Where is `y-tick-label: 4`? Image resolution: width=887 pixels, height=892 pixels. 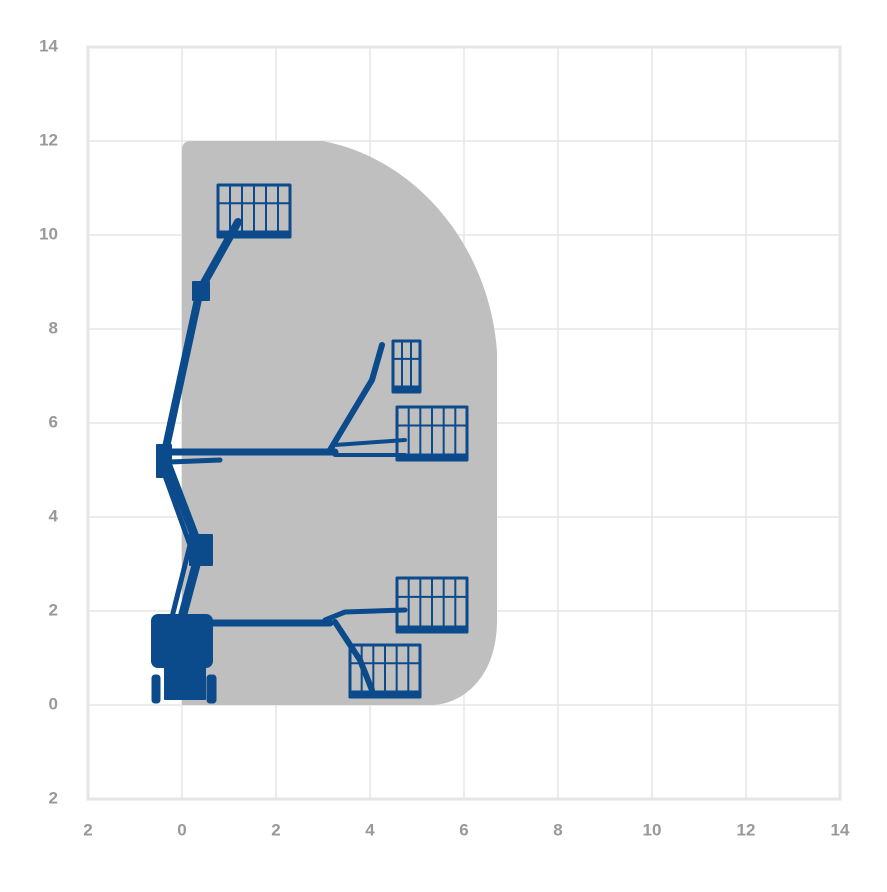 y-tick-label: 4 is located at coordinates (54, 515).